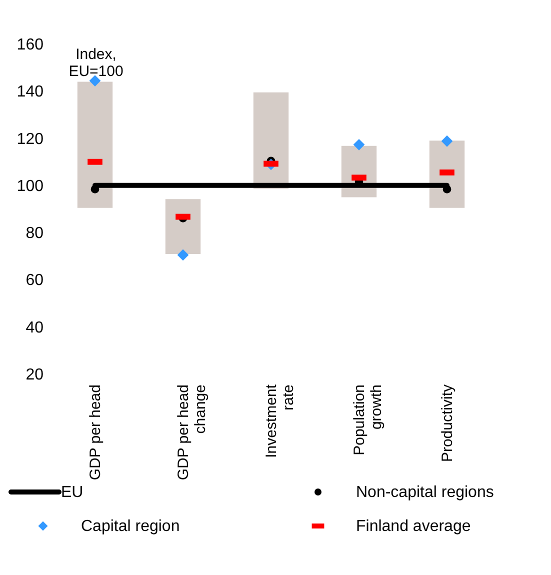  Describe the element at coordinates (95, 432) in the screenshot. I see `x-tick-label: GDP per head` at that location.